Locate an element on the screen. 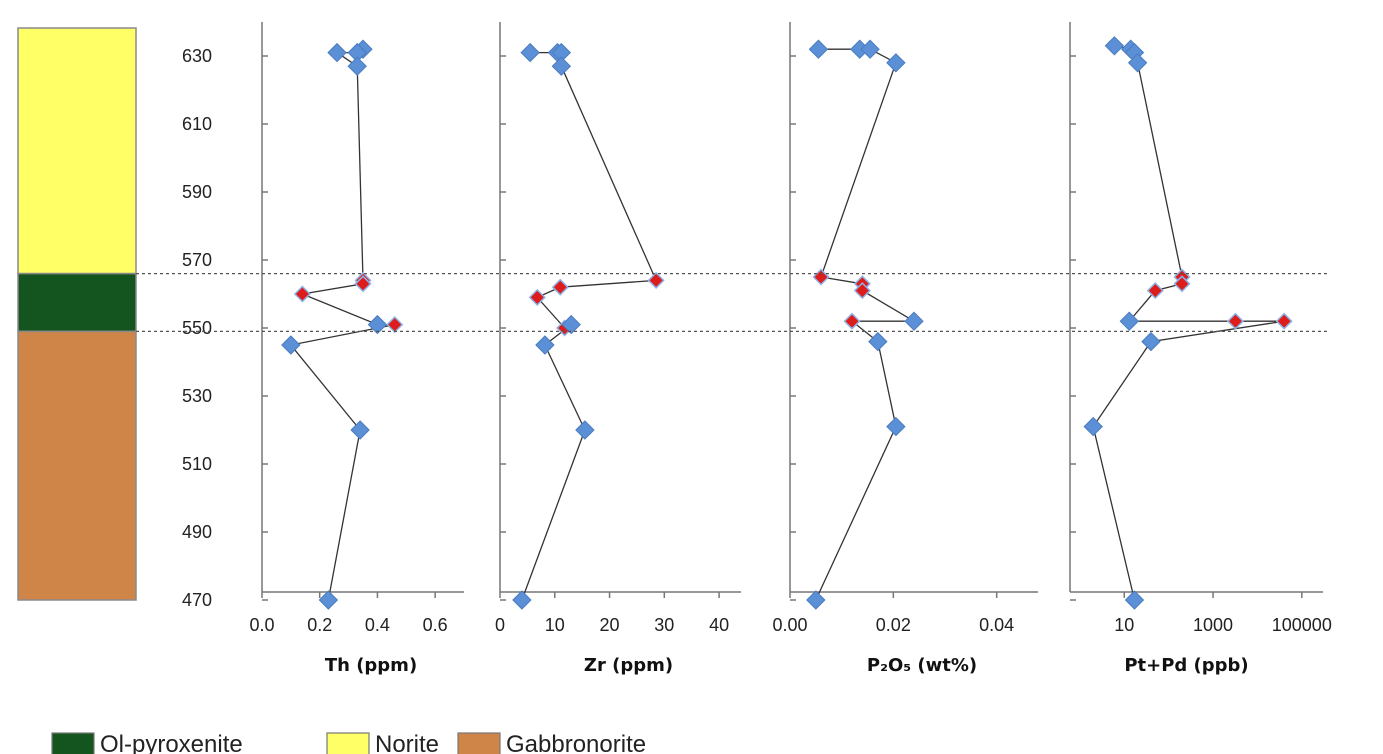 The image size is (1383, 754). depth-tick-labels: 470 490 510 530 550 570 590 610 630 is located at coordinates (197, 328).